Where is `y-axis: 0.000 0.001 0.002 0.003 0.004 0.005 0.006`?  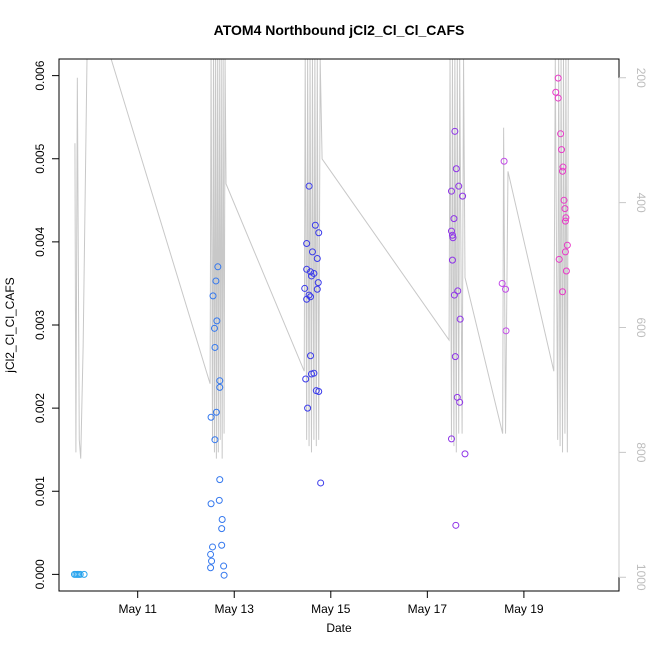 y-axis: 0.000 0.001 0.002 0.003 0.004 0.005 0.006 is located at coordinates (46, 324).